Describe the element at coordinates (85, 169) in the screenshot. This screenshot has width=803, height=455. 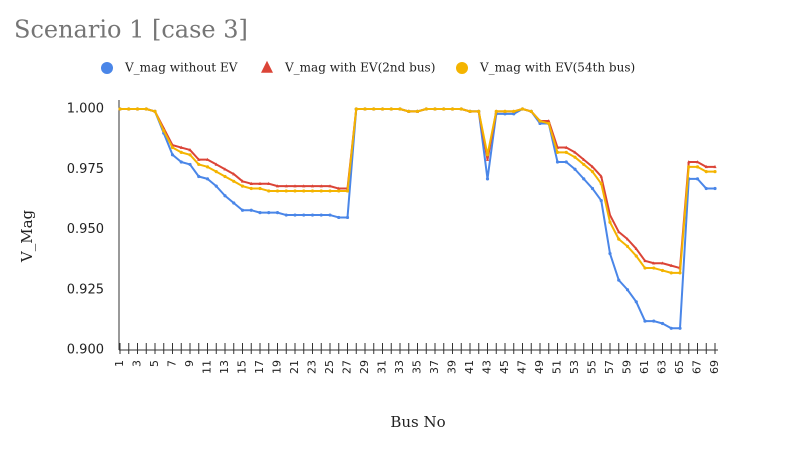
I see `y-tick-label: 0.975` at that location.